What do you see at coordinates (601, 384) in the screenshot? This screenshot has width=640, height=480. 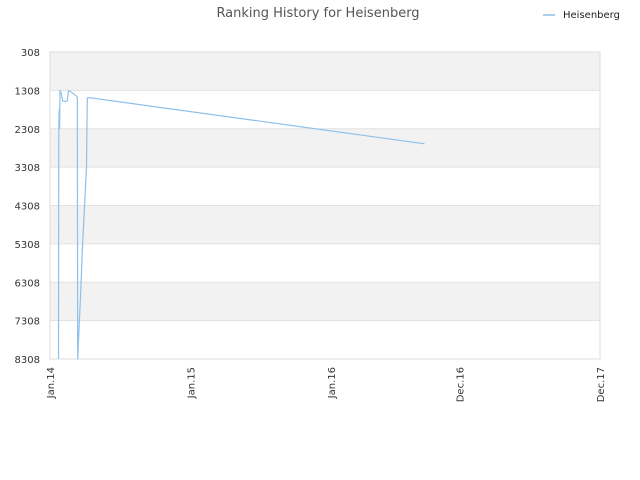 I see `x-tick-label: Dec.17` at bounding box center [601, 384].